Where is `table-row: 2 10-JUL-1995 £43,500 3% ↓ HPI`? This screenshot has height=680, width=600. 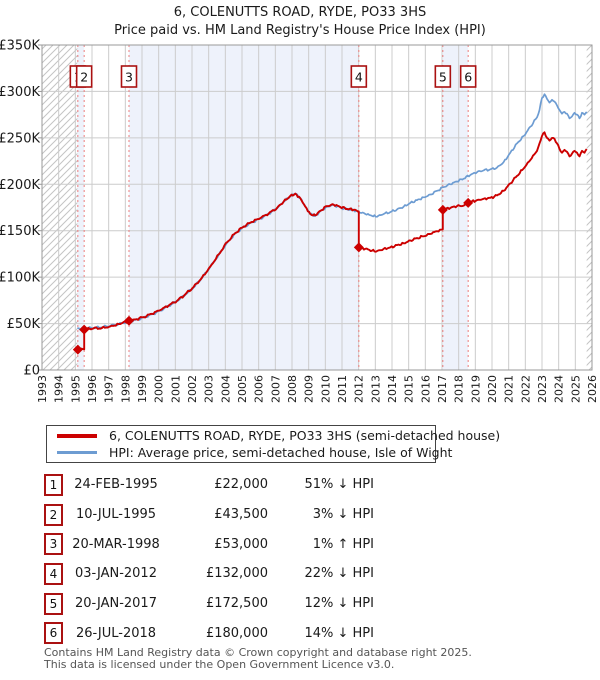 table-row: 2 10-JUL-1995 £43,500 3% ↓ HPI is located at coordinates (214, 515).